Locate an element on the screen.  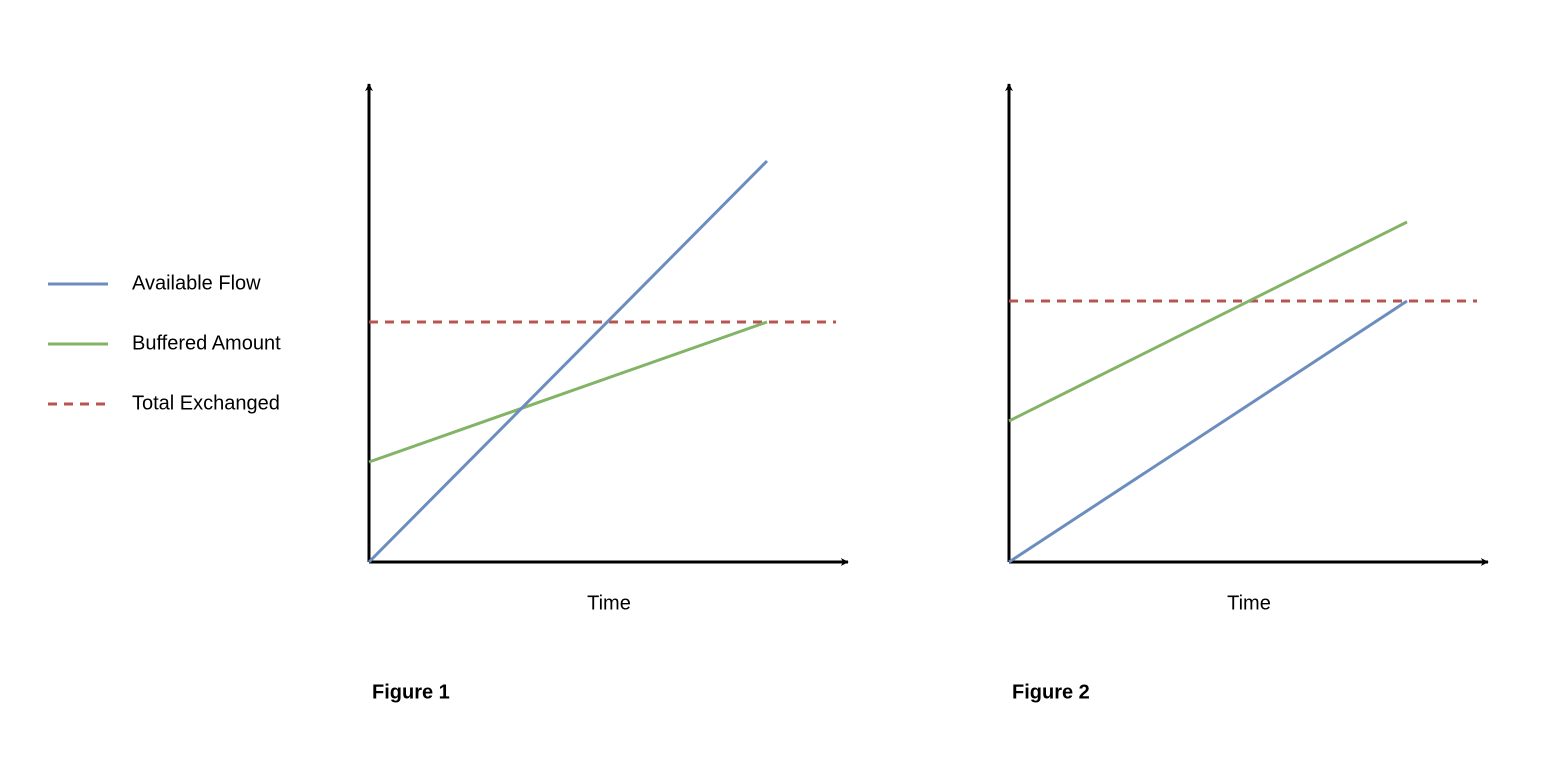
figure-caption: Figure 2 is located at coordinates (1051, 692).